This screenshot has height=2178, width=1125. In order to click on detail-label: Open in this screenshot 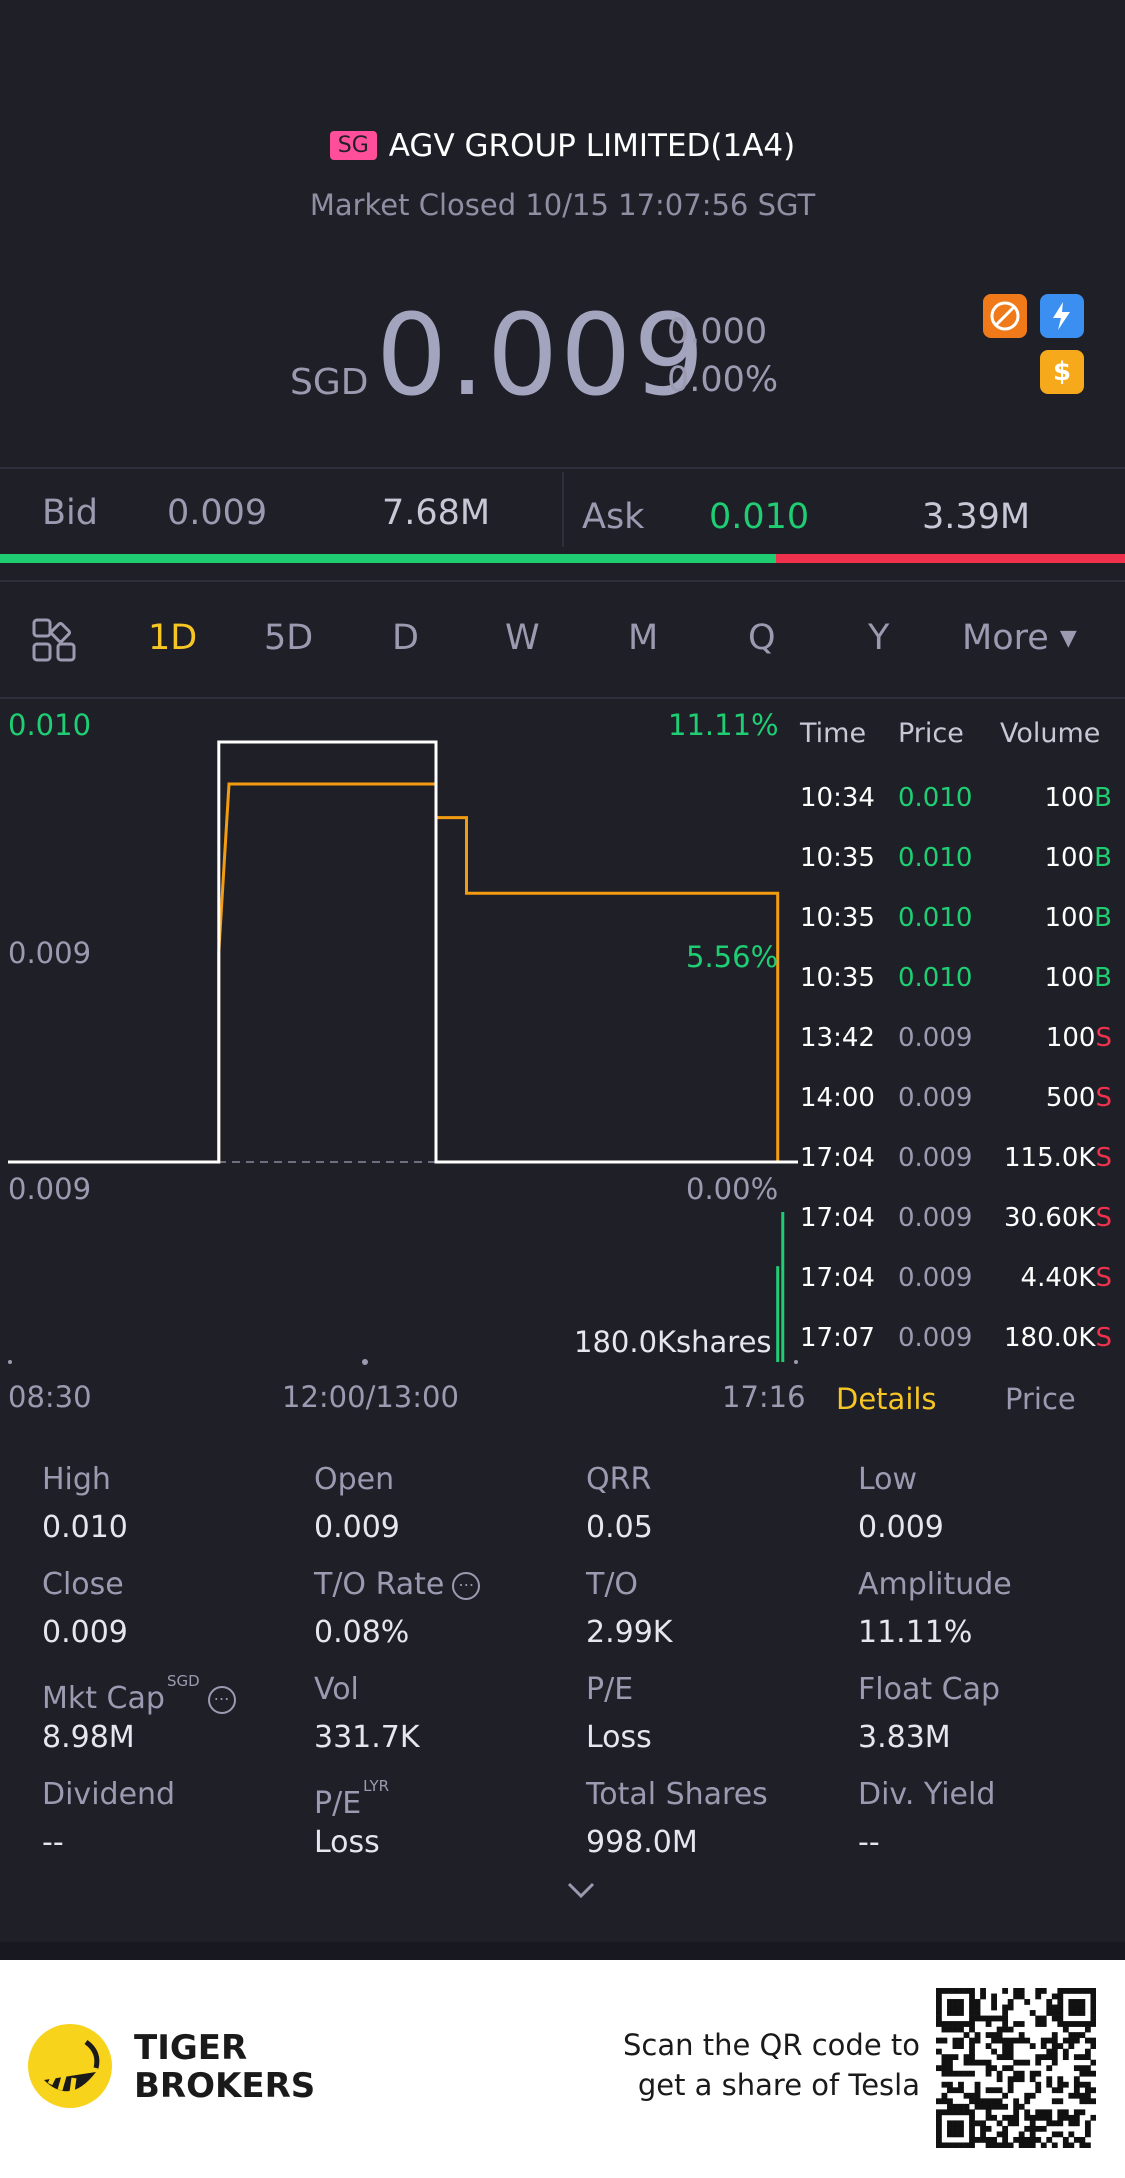, I will do `click(354, 1479)`.